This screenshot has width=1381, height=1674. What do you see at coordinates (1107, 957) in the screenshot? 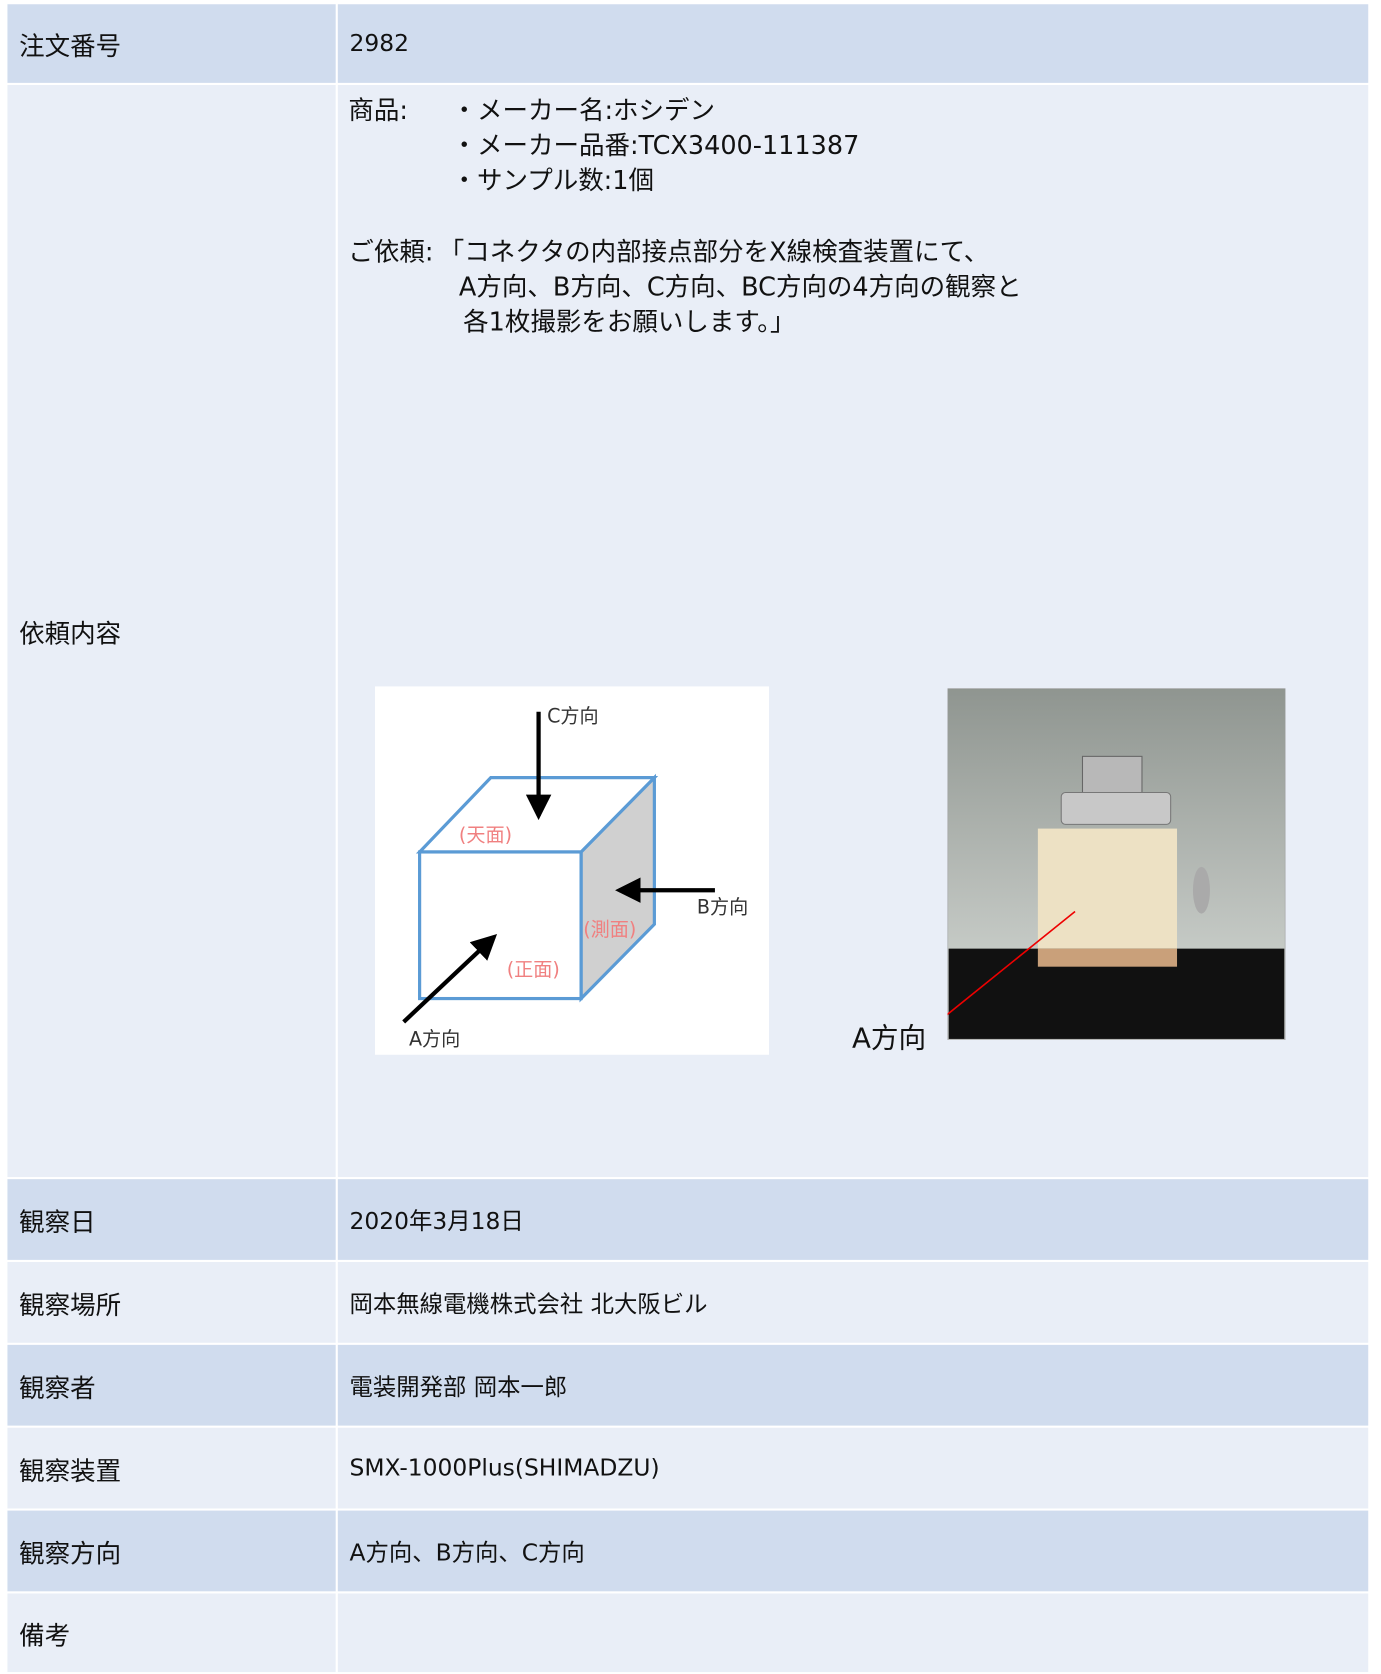
I see `connector-bottom` at bounding box center [1107, 957].